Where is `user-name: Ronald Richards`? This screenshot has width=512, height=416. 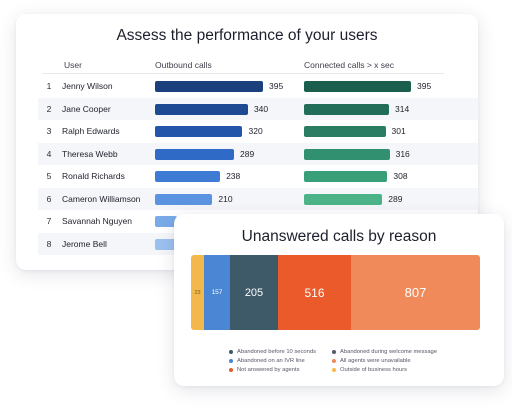 user-name: Ronald Richards is located at coordinates (93, 176).